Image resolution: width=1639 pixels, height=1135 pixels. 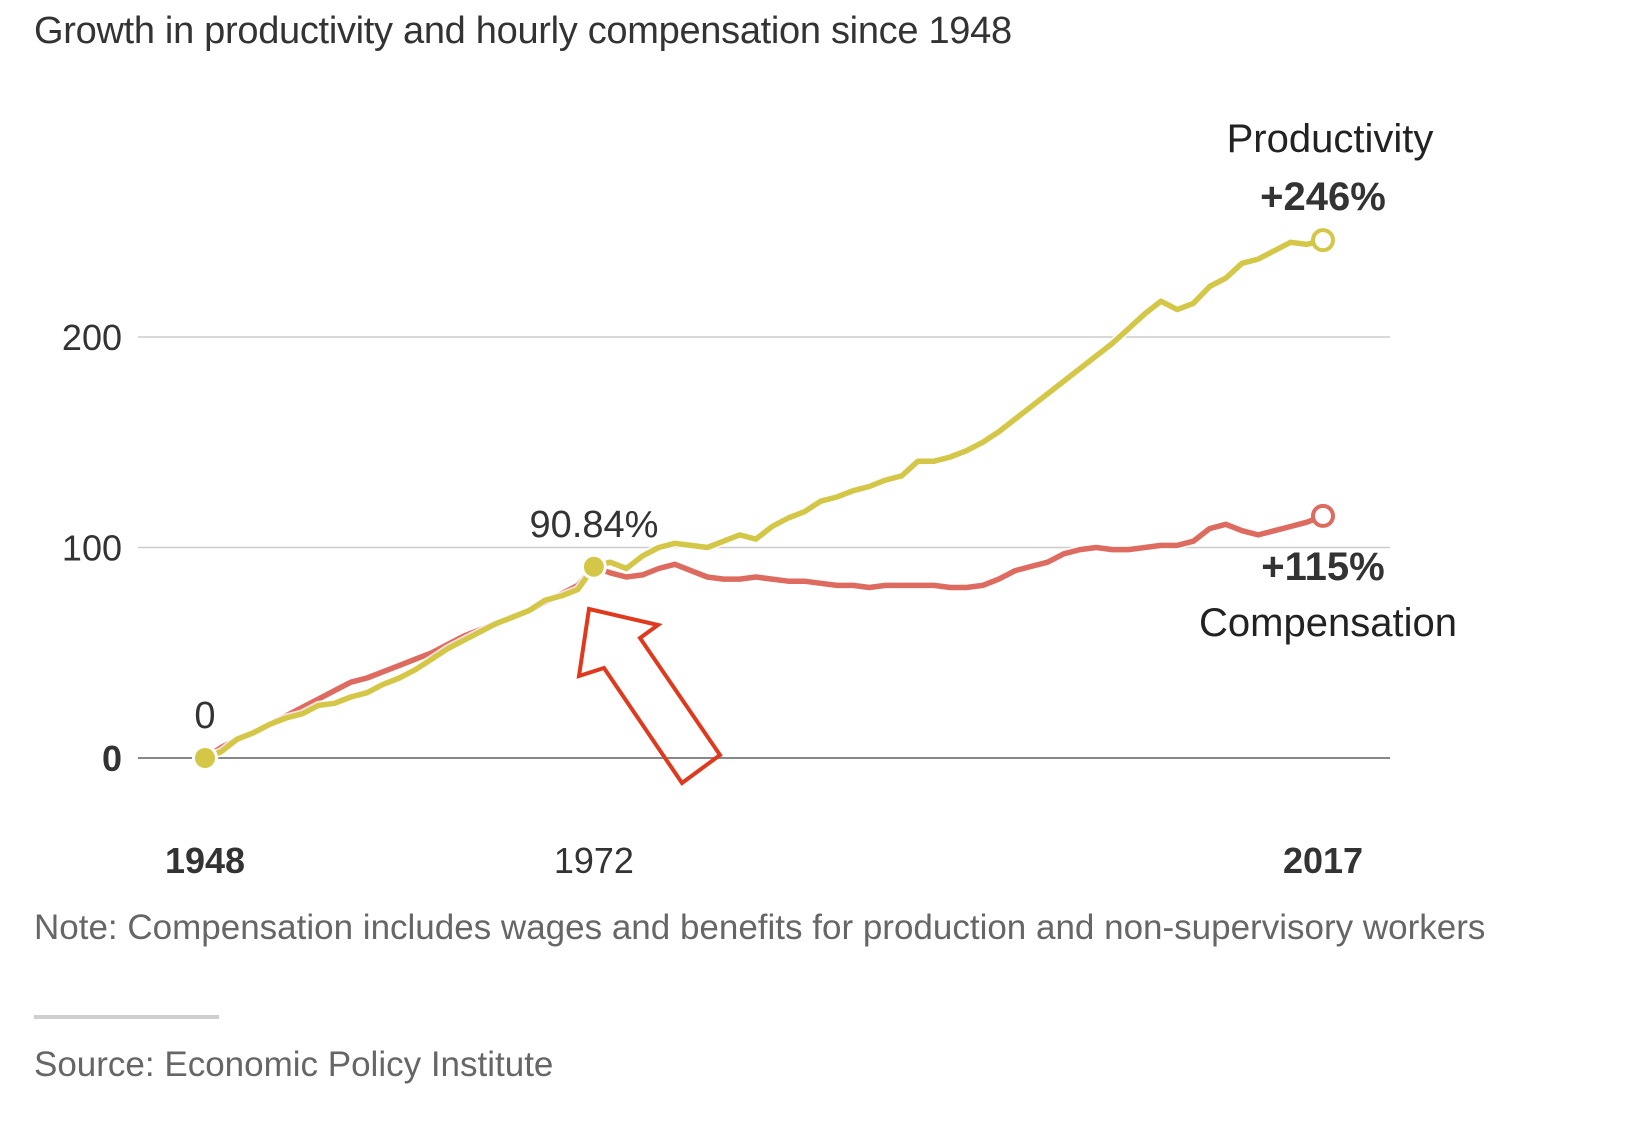 What do you see at coordinates (294, 1064) in the screenshot?
I see `chart-source: Source: Economic Policy Institute` at bounding box center [294, 1064].